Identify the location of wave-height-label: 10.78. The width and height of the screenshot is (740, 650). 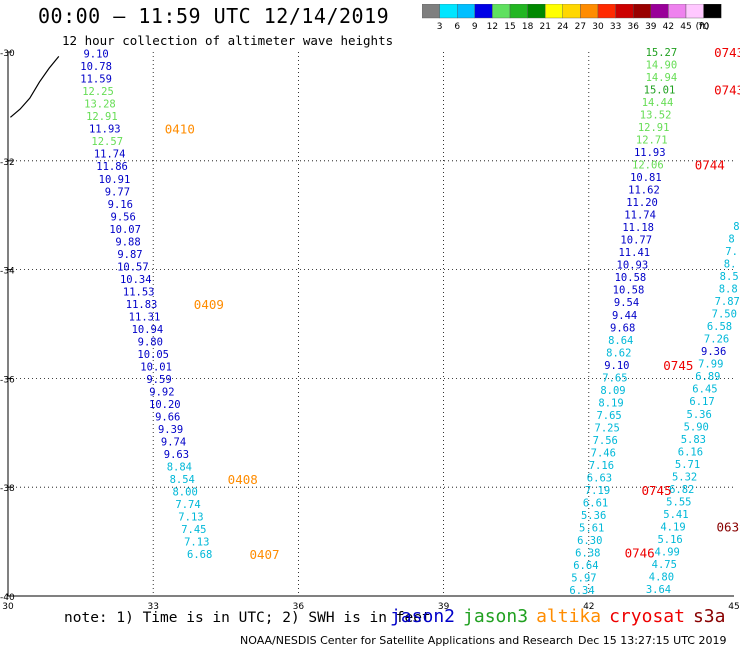
(96, 67).